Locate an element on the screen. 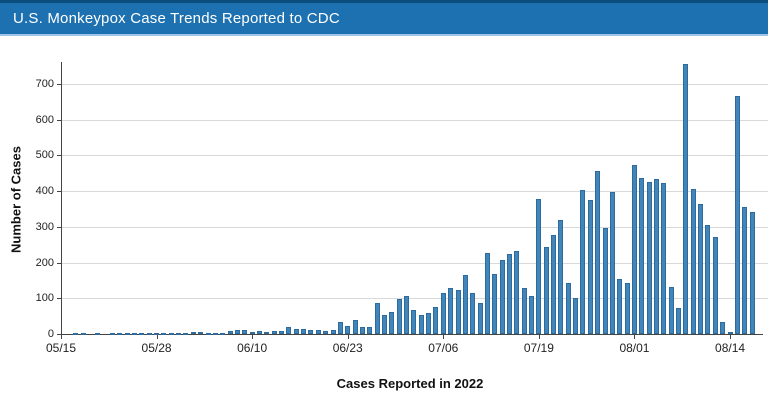 Image resolution: width=768 pixels, height=400 pixels. x-tick-label: 06/23 is located at coordinates (347, 348).